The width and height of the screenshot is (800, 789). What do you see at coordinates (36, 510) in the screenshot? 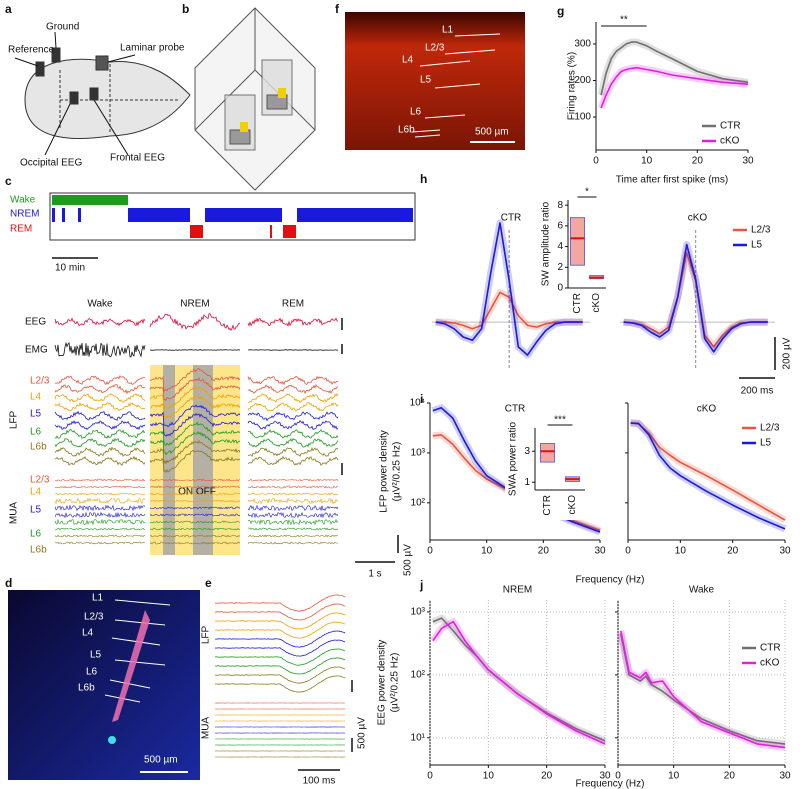
I see `layer-label: L5` at bounding box center [36, 510].